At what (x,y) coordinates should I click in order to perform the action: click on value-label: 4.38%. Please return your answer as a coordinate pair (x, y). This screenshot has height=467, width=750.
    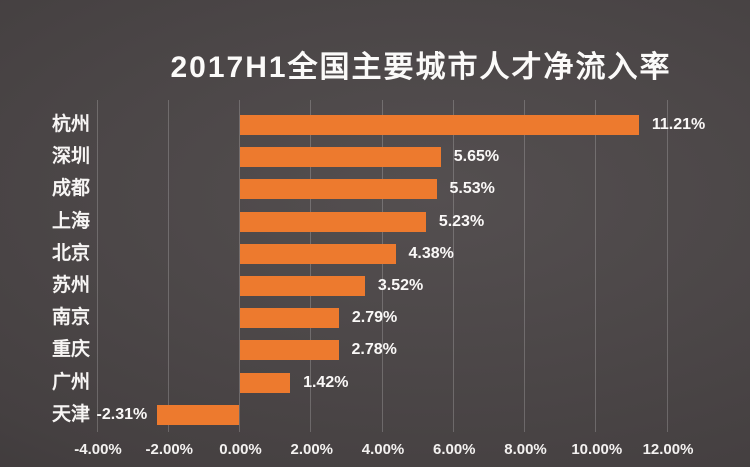
    Looking at the image, I should click on (431, 253).